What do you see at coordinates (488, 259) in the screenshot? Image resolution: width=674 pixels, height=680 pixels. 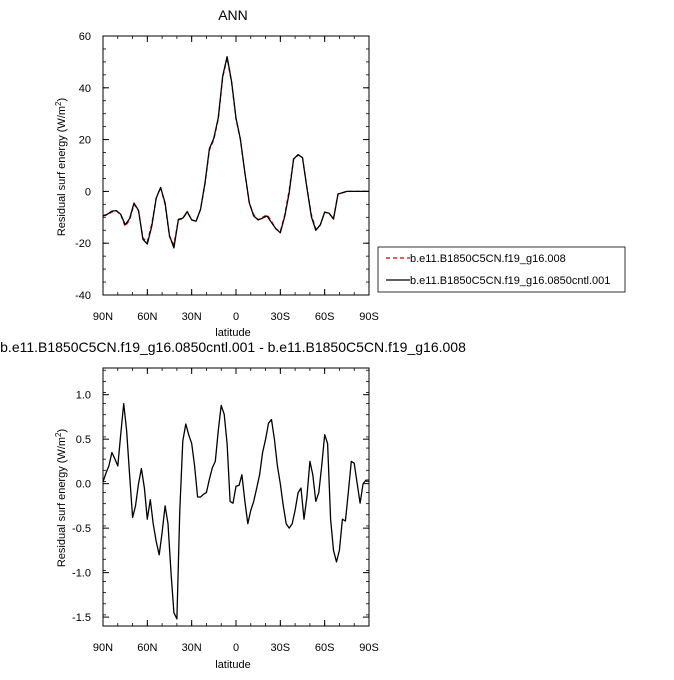 I see `legend-label-series-1: b.e11.B1850C5CN.f19_g16.008` at bounding box center [488, 259].